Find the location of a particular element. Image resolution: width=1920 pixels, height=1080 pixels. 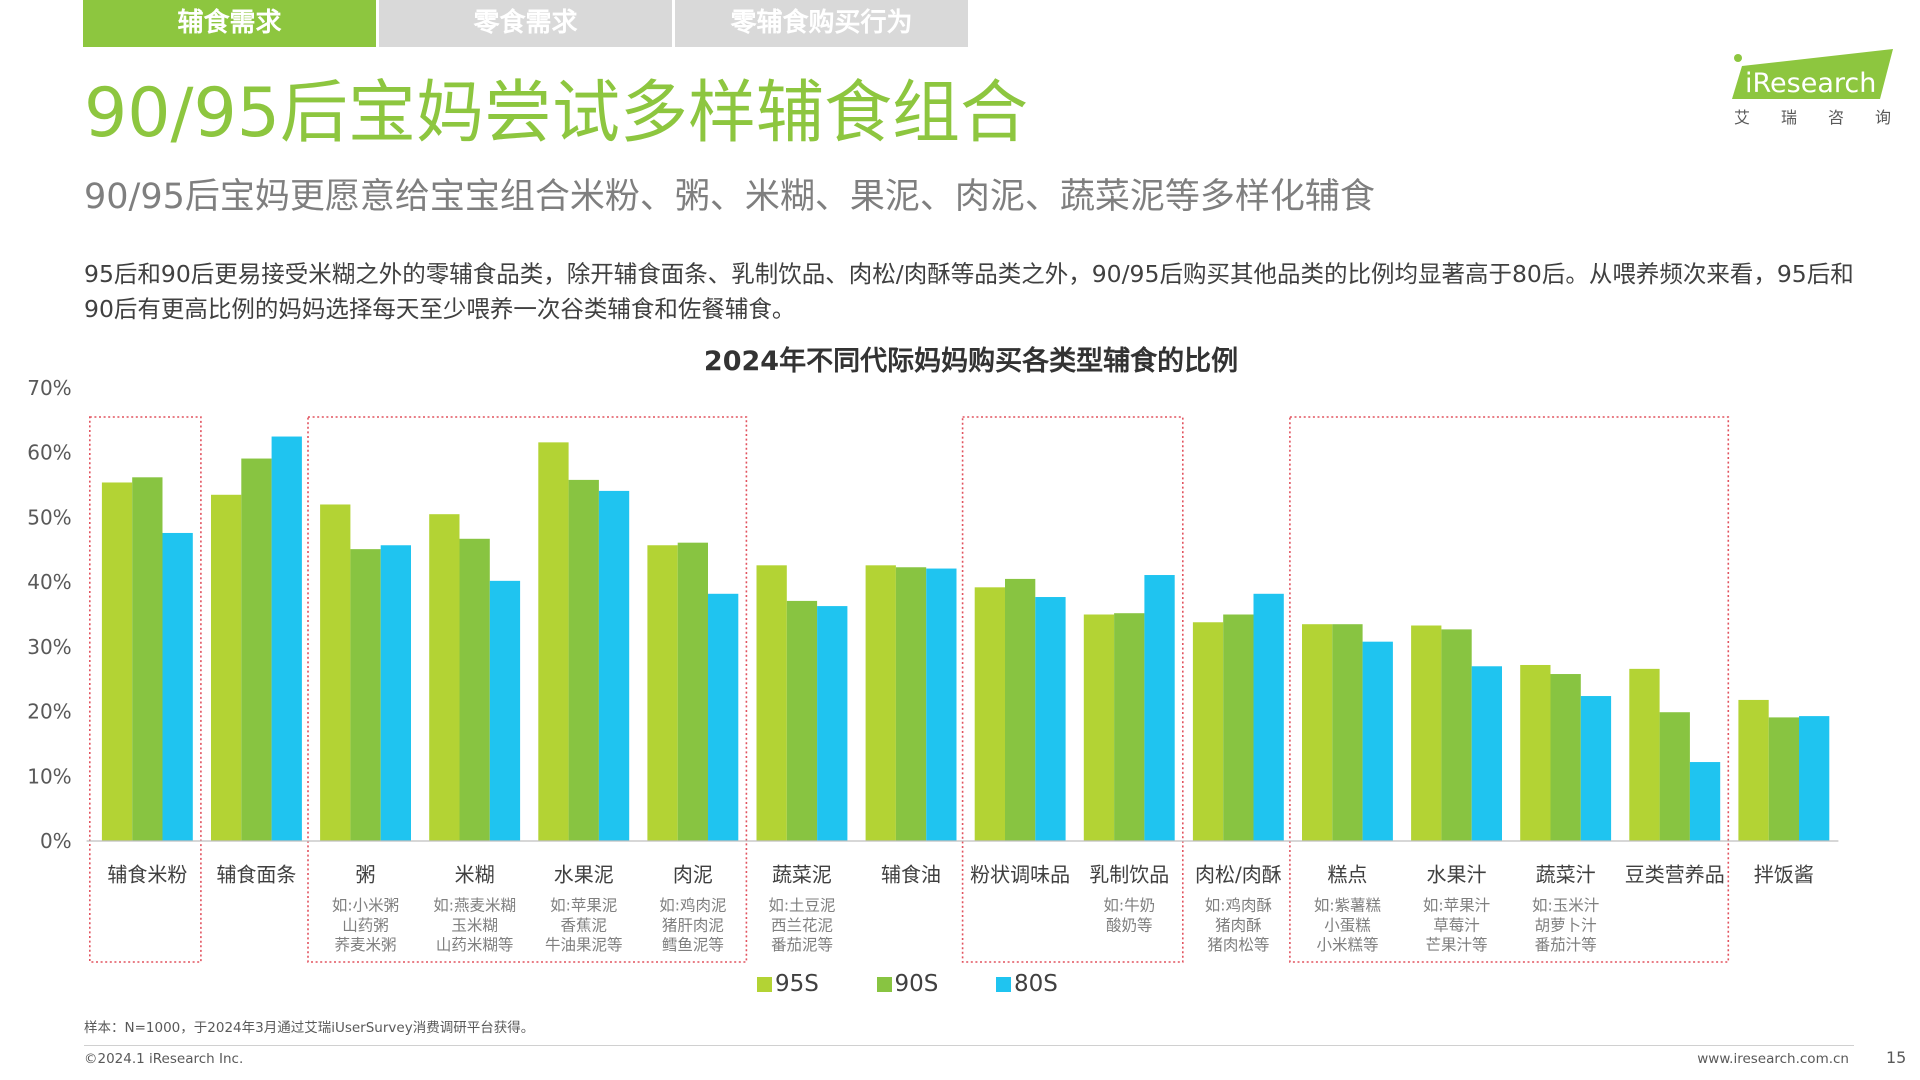

category-example: 草莓汁 is located at coordinates (1456, 925).